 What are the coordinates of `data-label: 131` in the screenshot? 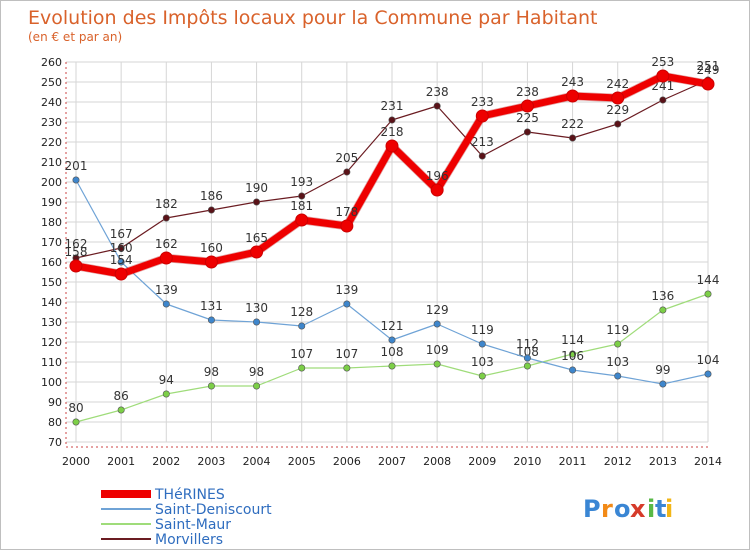 It's located at (211, 306).